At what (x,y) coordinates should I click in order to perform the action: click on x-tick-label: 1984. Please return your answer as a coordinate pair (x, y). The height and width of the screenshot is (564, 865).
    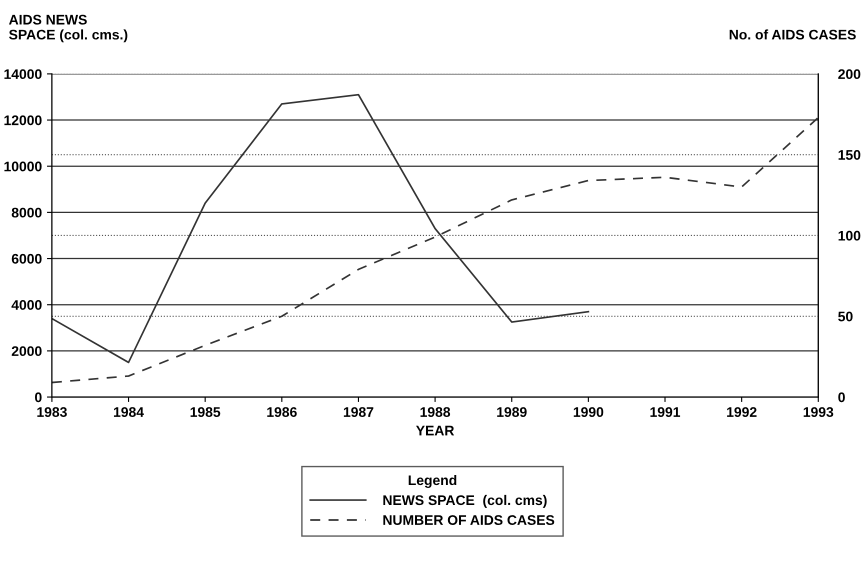
    Looking at the image, I should click on (129, 412).